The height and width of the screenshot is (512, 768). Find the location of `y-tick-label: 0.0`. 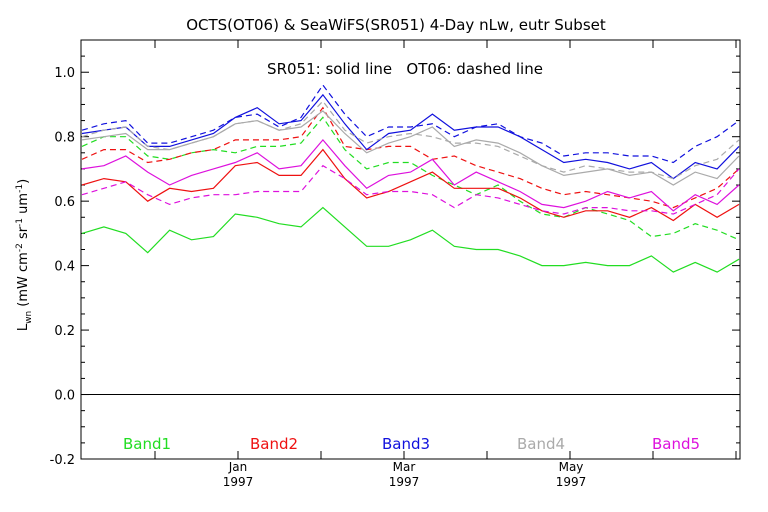

y-tick-label: 0.0 is located at coordinates (64, 396).